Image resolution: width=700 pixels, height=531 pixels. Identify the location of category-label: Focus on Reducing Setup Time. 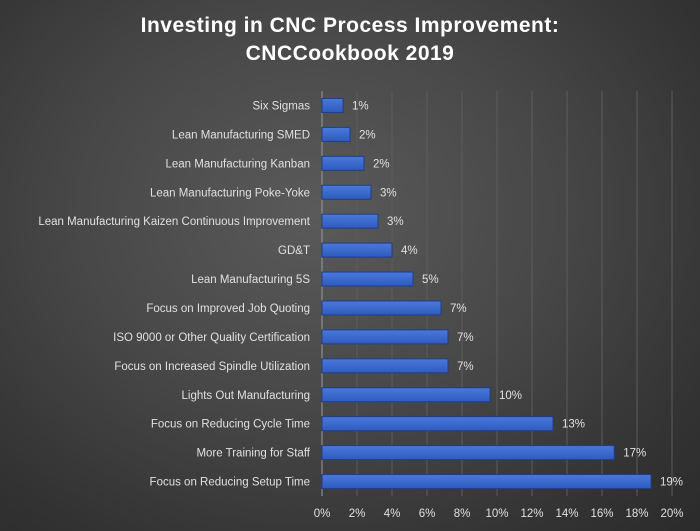
(230, 483).